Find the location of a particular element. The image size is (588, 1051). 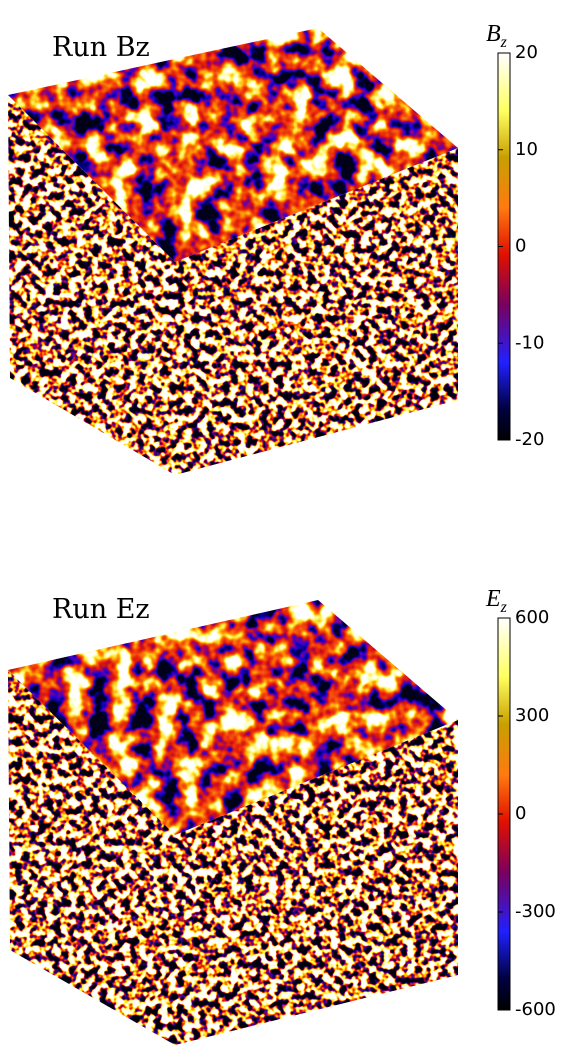

colorbar-label-letter: B is located at coordinates (493, 34).